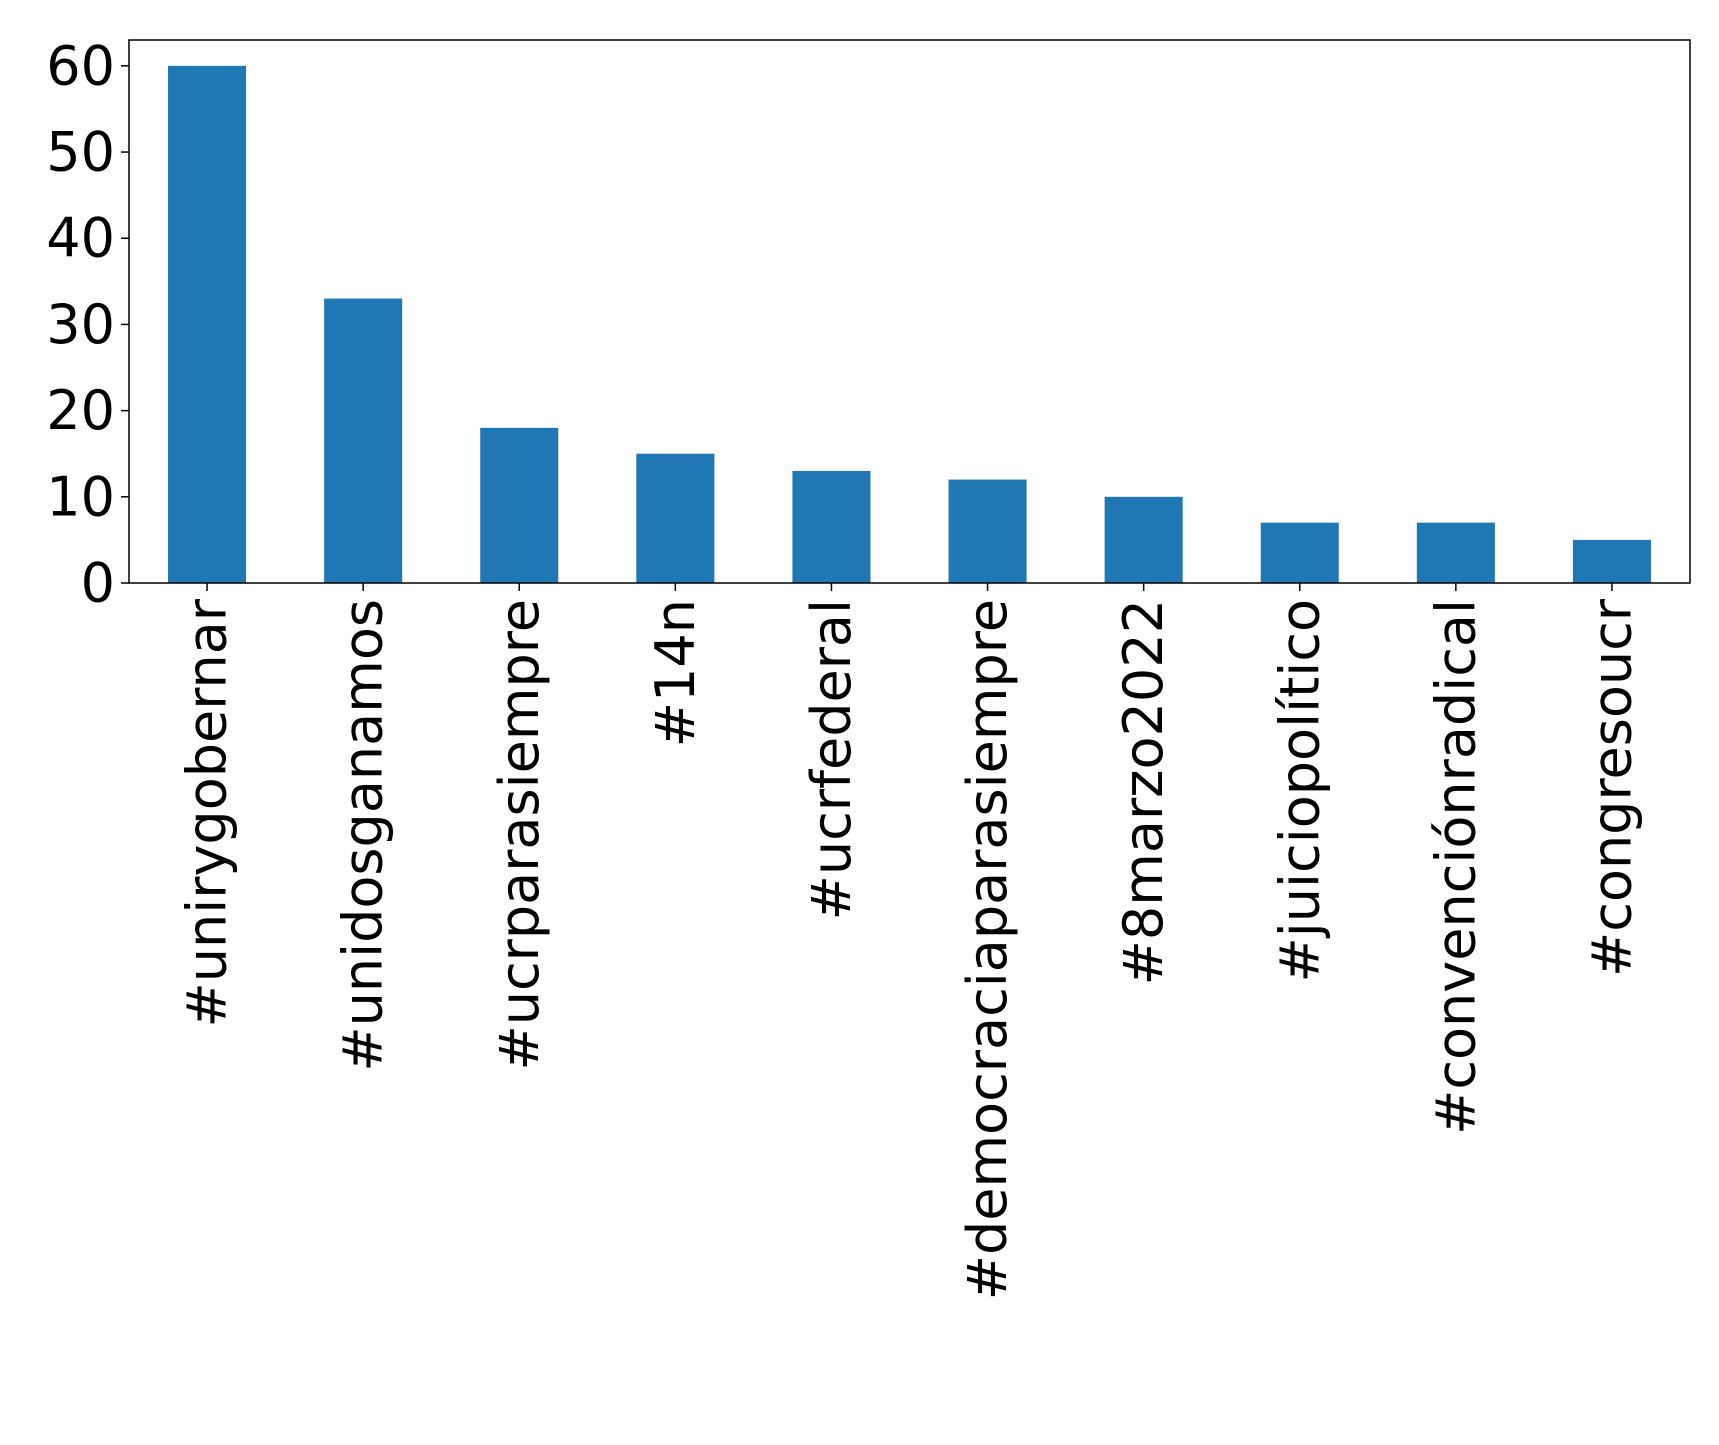 Image resolution: width=1719 pixels, height=1445 pixels. Describe the element at coordinates (80, 324) in the screenshot. I see `y-tick-label: 30` at that location.